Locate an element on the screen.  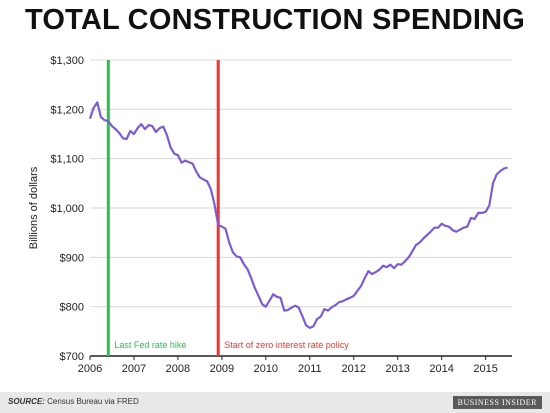
y-tick-label: $1,200 is located at coordinates (67, 110).